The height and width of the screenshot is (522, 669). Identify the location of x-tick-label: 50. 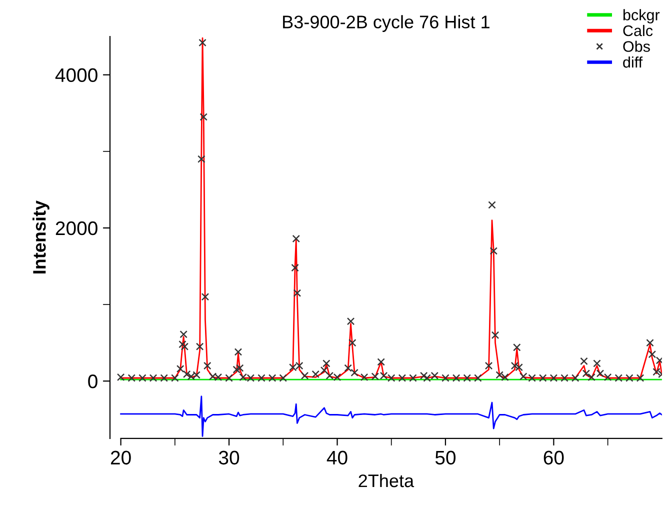
(445, 457).